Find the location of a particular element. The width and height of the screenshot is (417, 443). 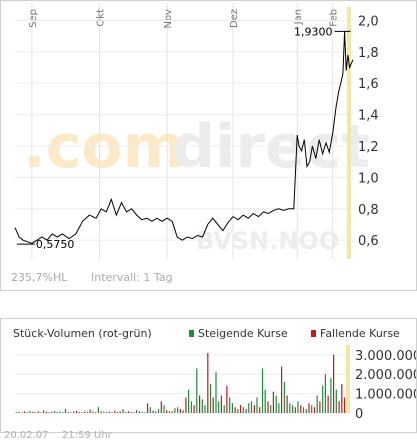

watermark-logo-rest: direct is located at coordinates (271, 147).